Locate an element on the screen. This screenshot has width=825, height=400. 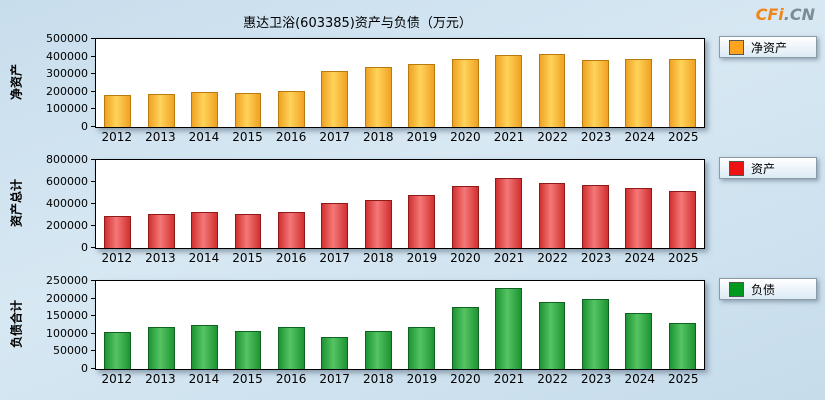
bar-total-assets-2022 is located at coordinates (552, 215).